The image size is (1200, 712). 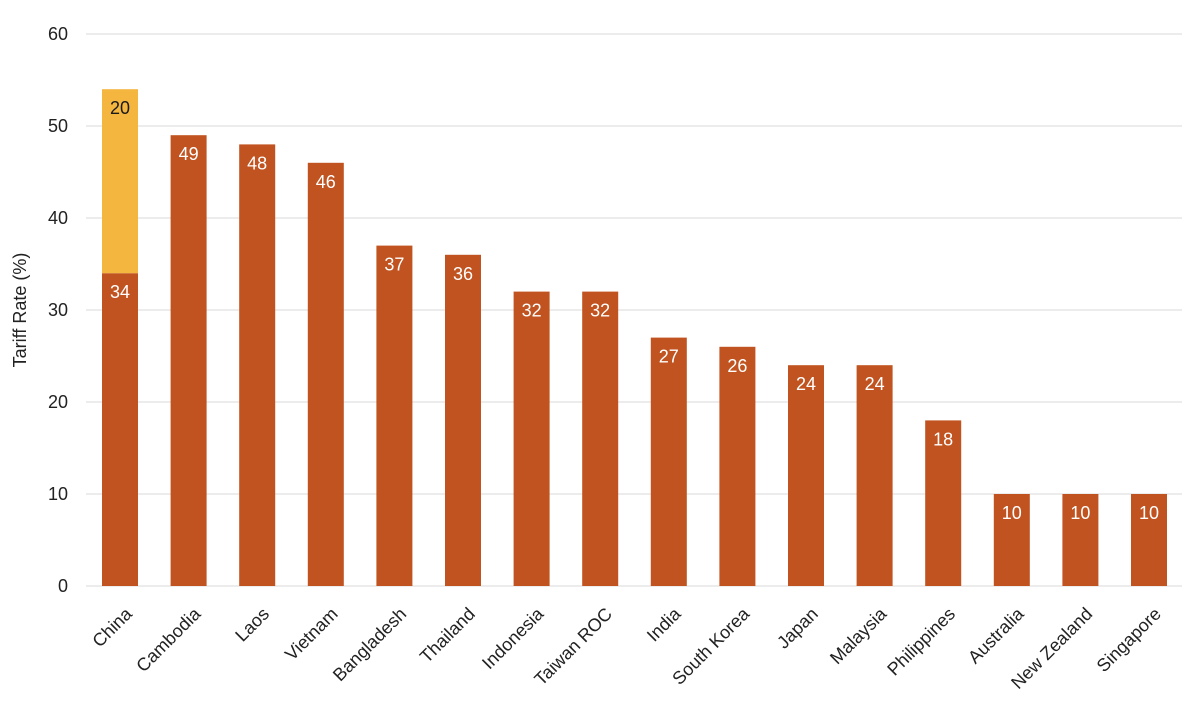 I want to click on data-label: 34, so click(x=120, y=292).